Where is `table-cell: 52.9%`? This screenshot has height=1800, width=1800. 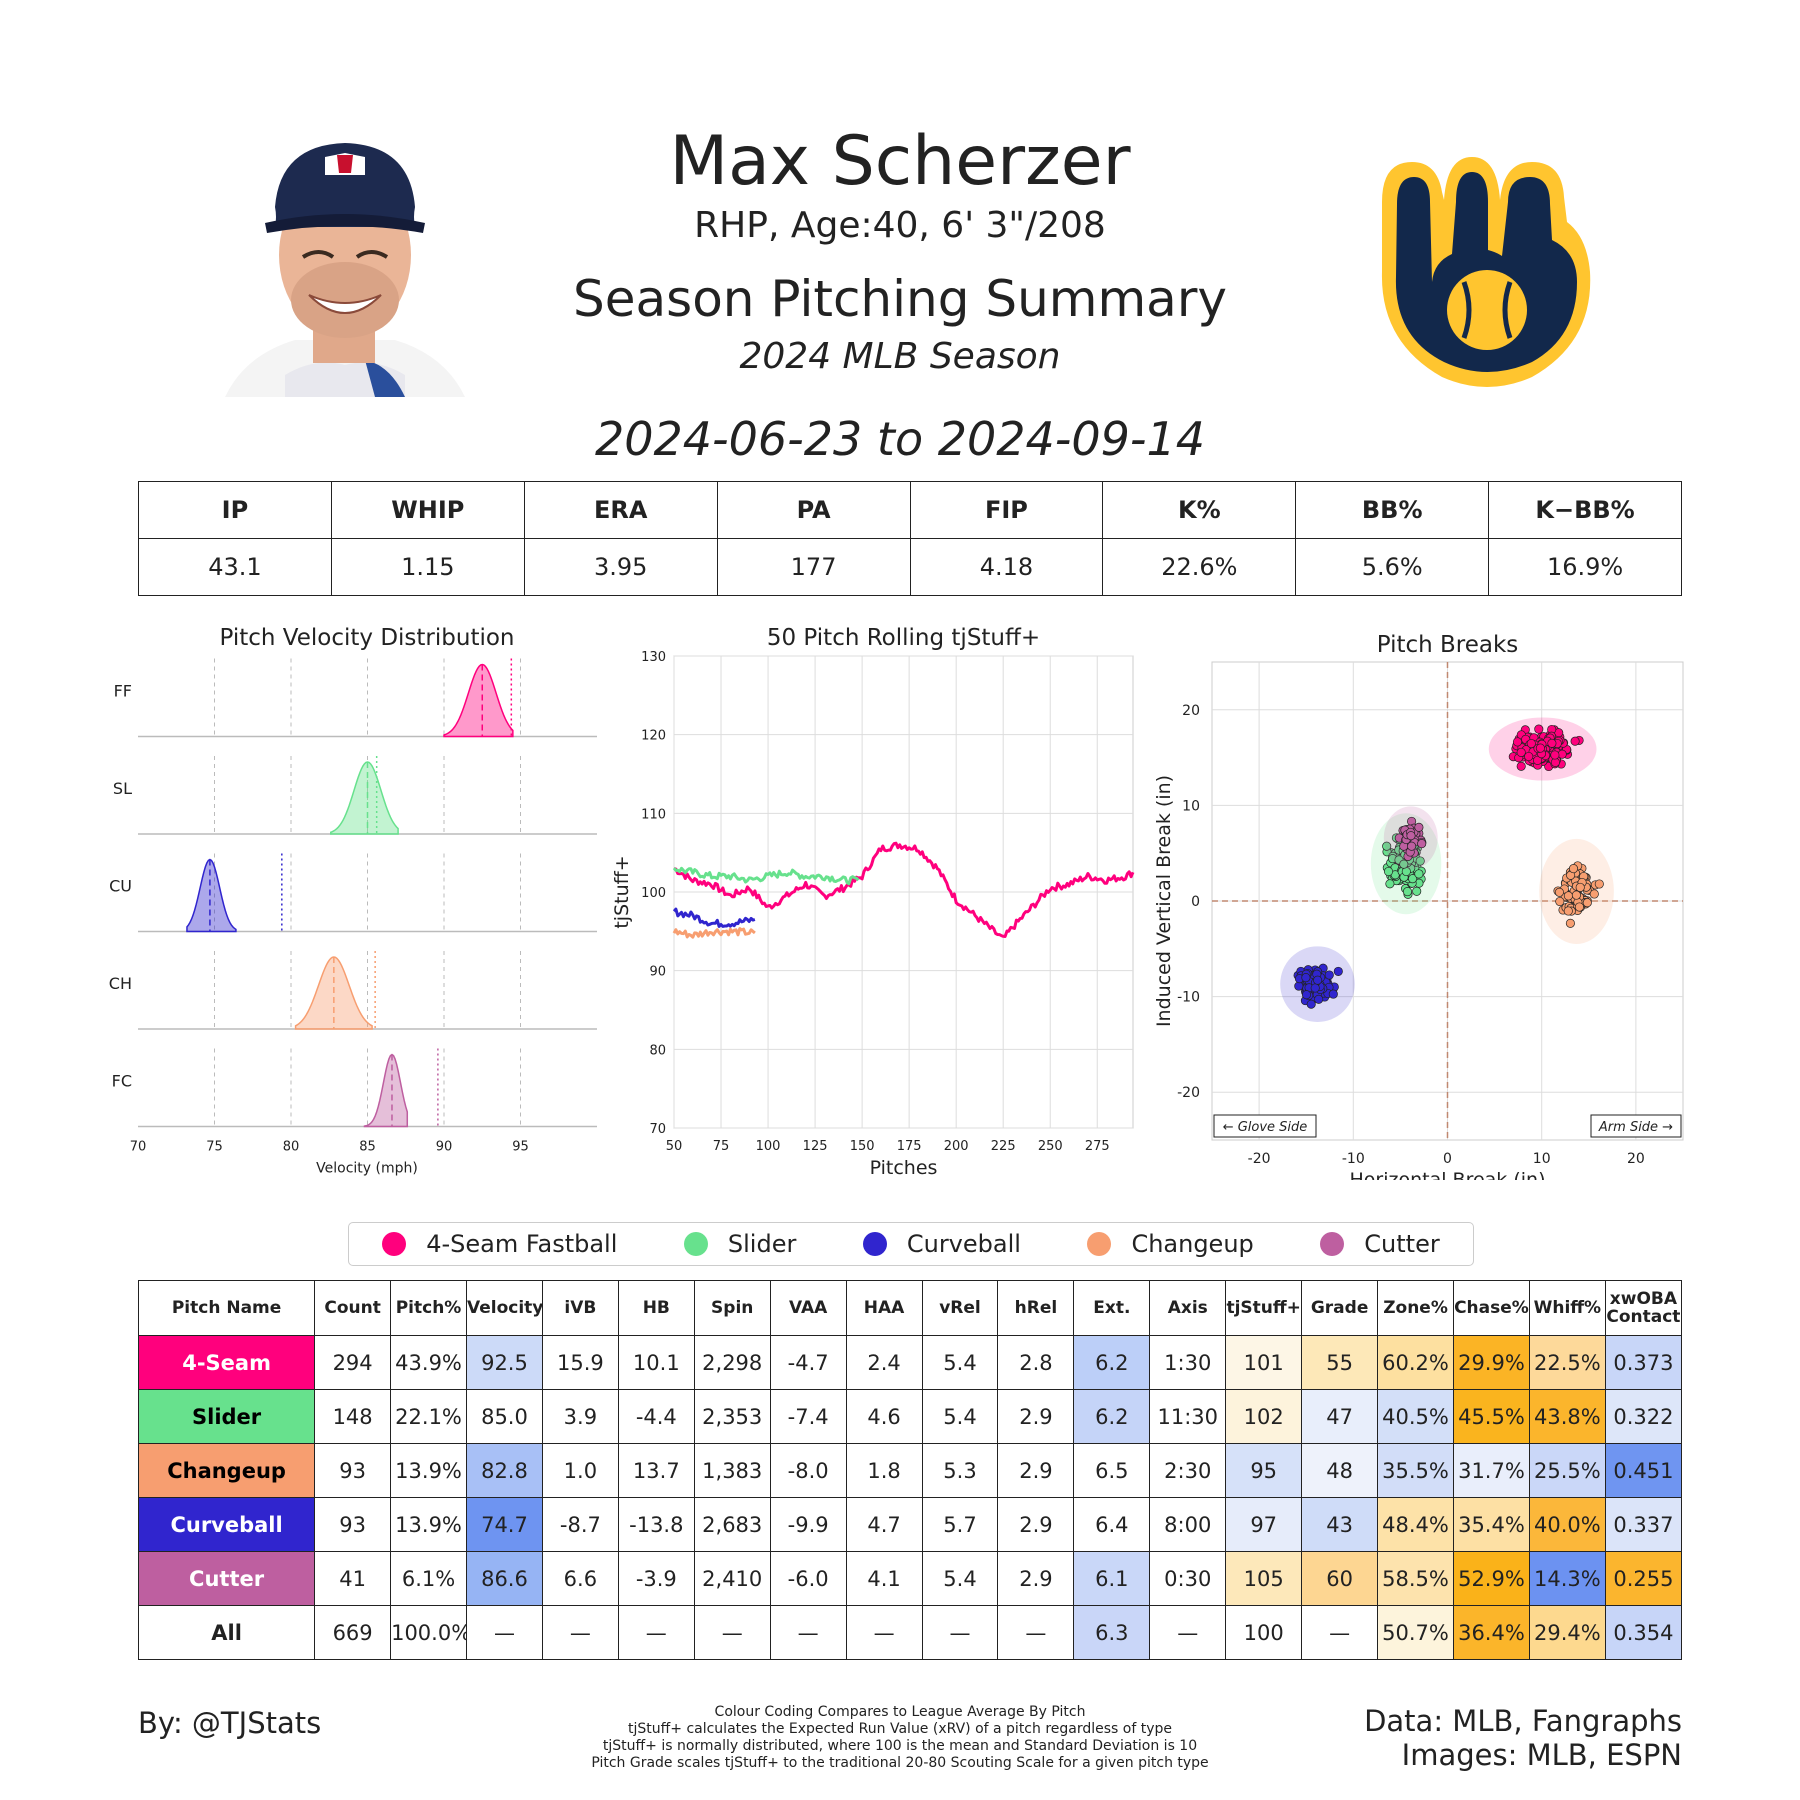
table-cell: 52.9% is located at coordinates (1491, 1578).